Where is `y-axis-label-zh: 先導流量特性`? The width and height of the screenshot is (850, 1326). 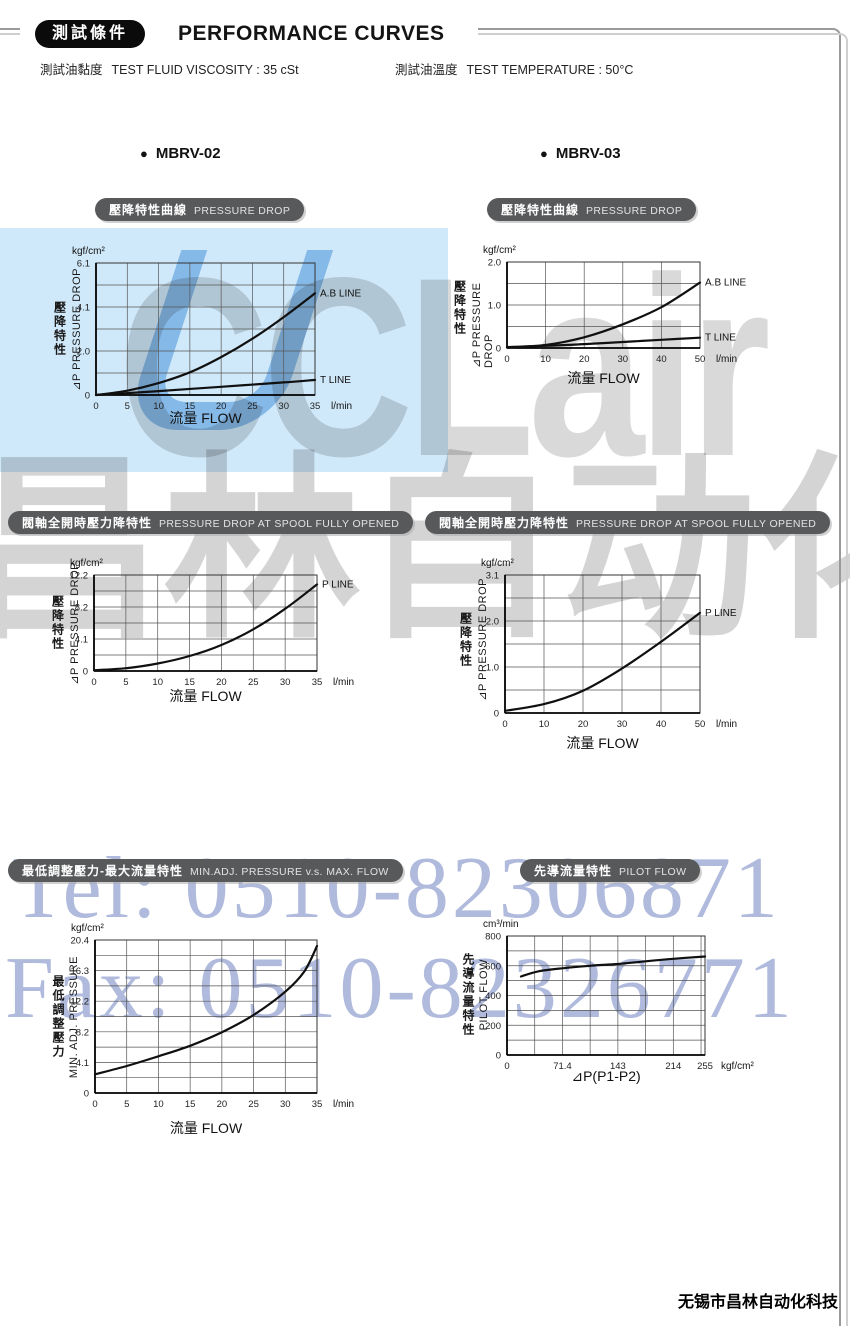 y-axis-label-zh: 先導流量特性 is located at coordinates (468, 995).